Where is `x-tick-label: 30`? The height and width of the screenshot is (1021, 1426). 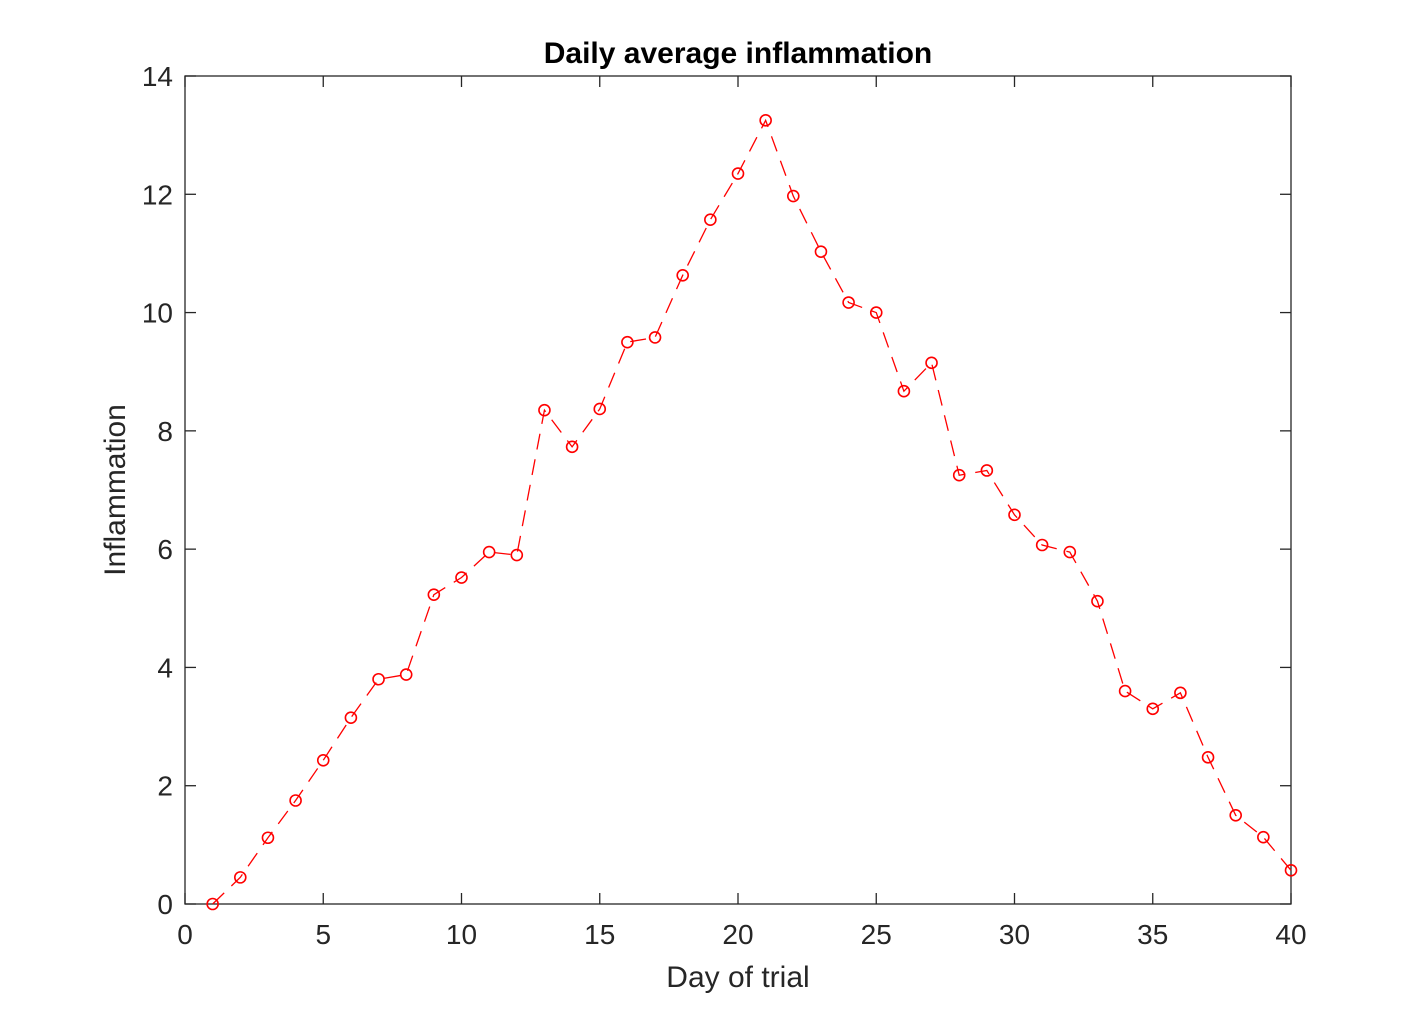 x-tick-label: 30 is located at coordinates (1014, 934).